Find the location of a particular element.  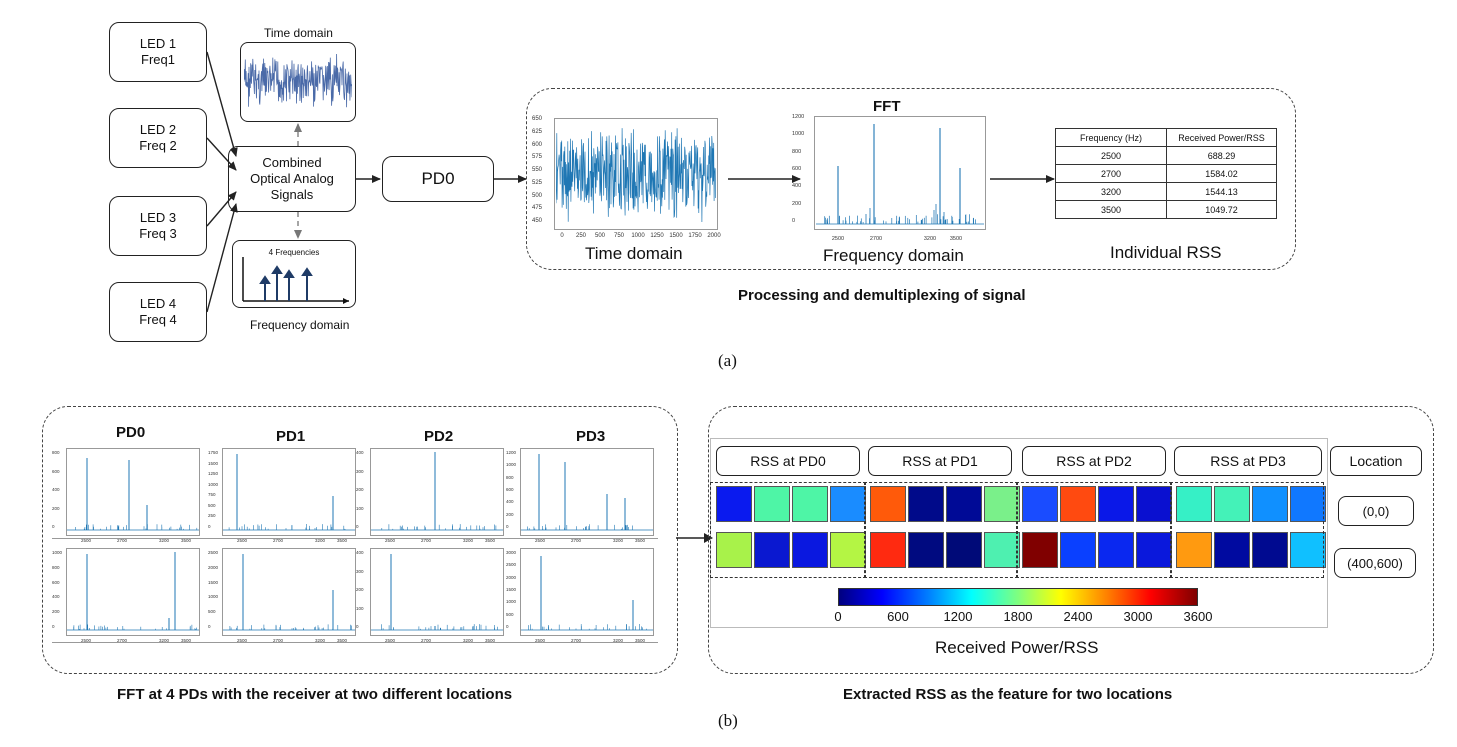

proc-time-domain-label: Time domain is located at coordinates (634, 253).